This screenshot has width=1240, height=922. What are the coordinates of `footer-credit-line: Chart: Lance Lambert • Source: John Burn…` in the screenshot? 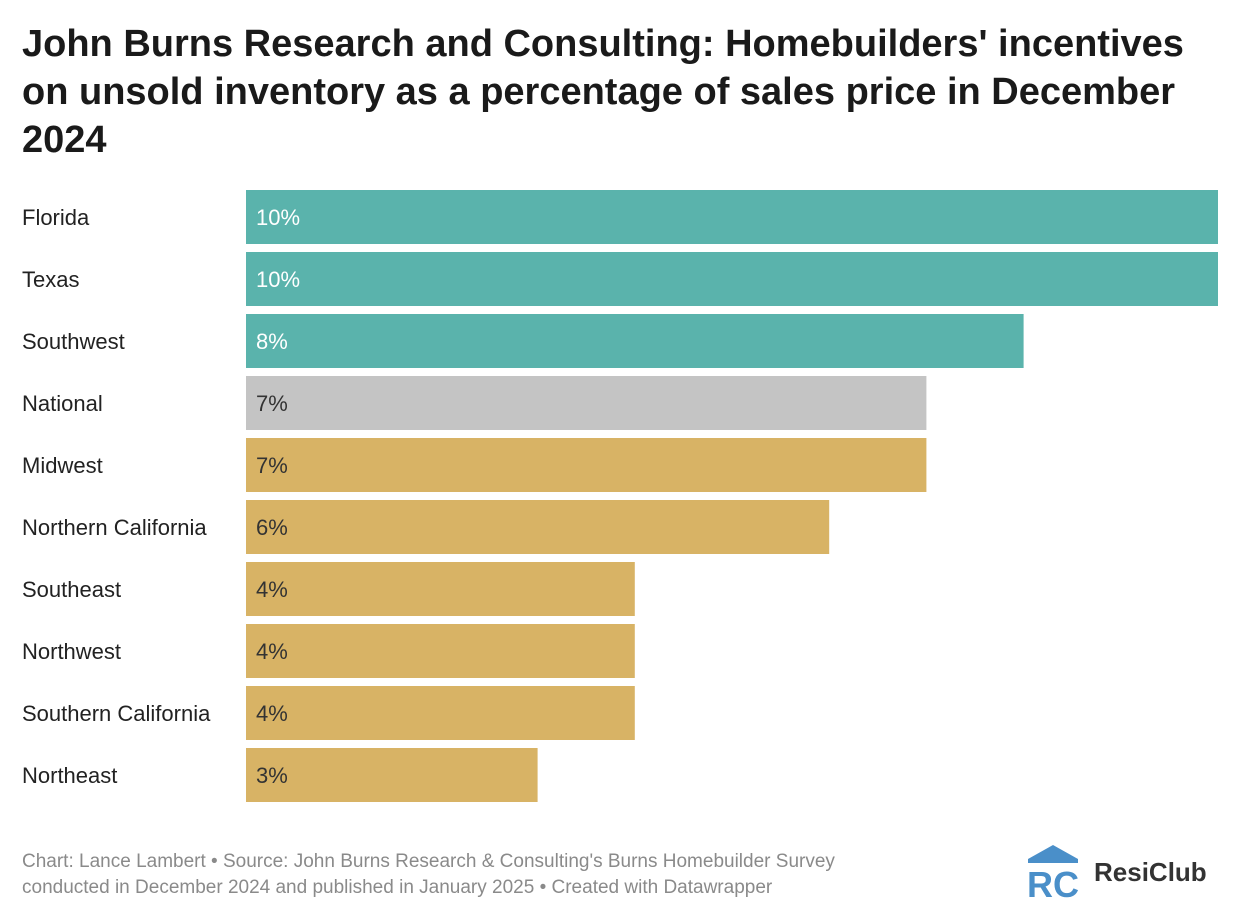 It's located at (428, 861).